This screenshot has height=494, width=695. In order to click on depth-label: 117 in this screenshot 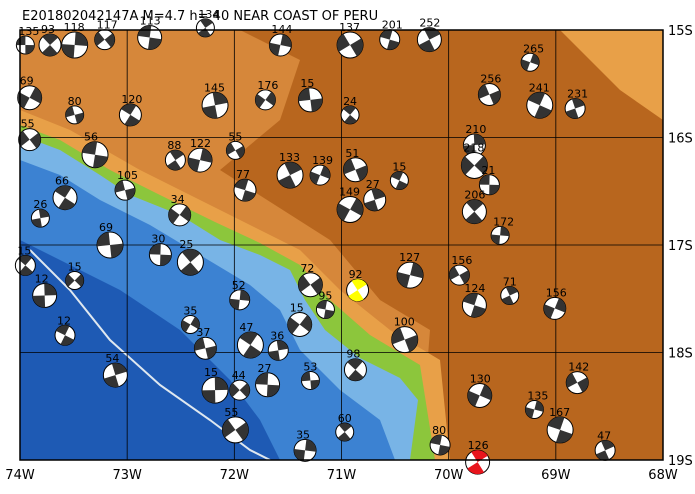, I will do `click(107, 25)`.